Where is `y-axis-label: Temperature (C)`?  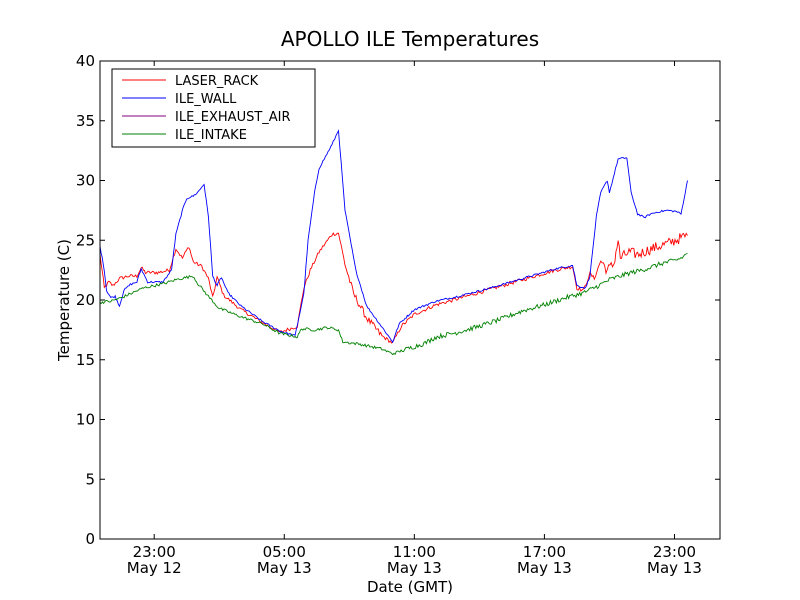 y-axis-label: Temperature (C) is located at coordinates (64, 300).